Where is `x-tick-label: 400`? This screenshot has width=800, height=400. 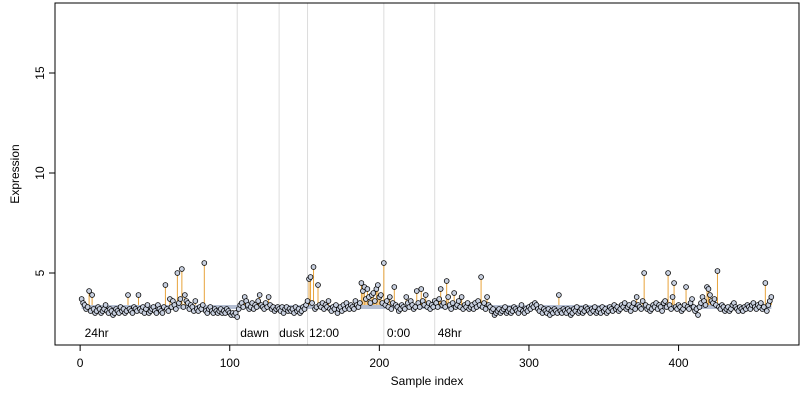 x-tick-label: 400 is located at coordinates (679, 363).